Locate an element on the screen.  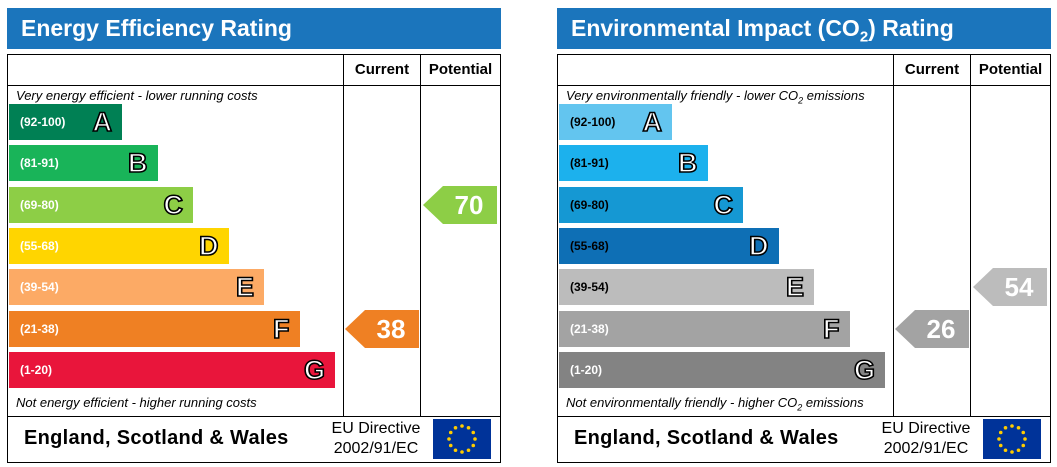
current-rating-value: 26 is located at coordinates (941, 328).